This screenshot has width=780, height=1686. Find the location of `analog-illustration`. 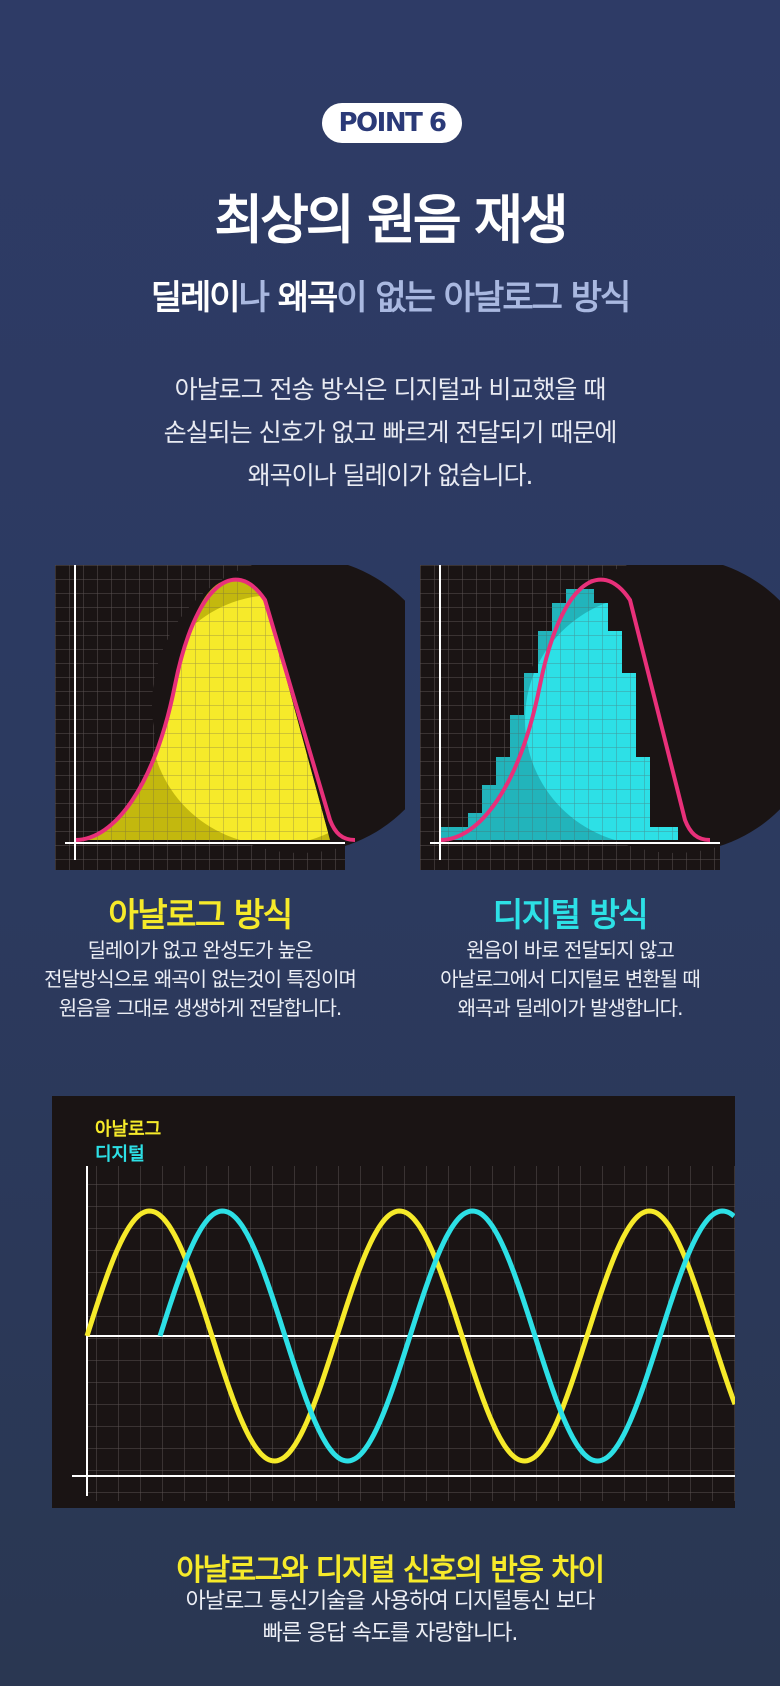

analog-illustration is located at coordinates (230, 717).